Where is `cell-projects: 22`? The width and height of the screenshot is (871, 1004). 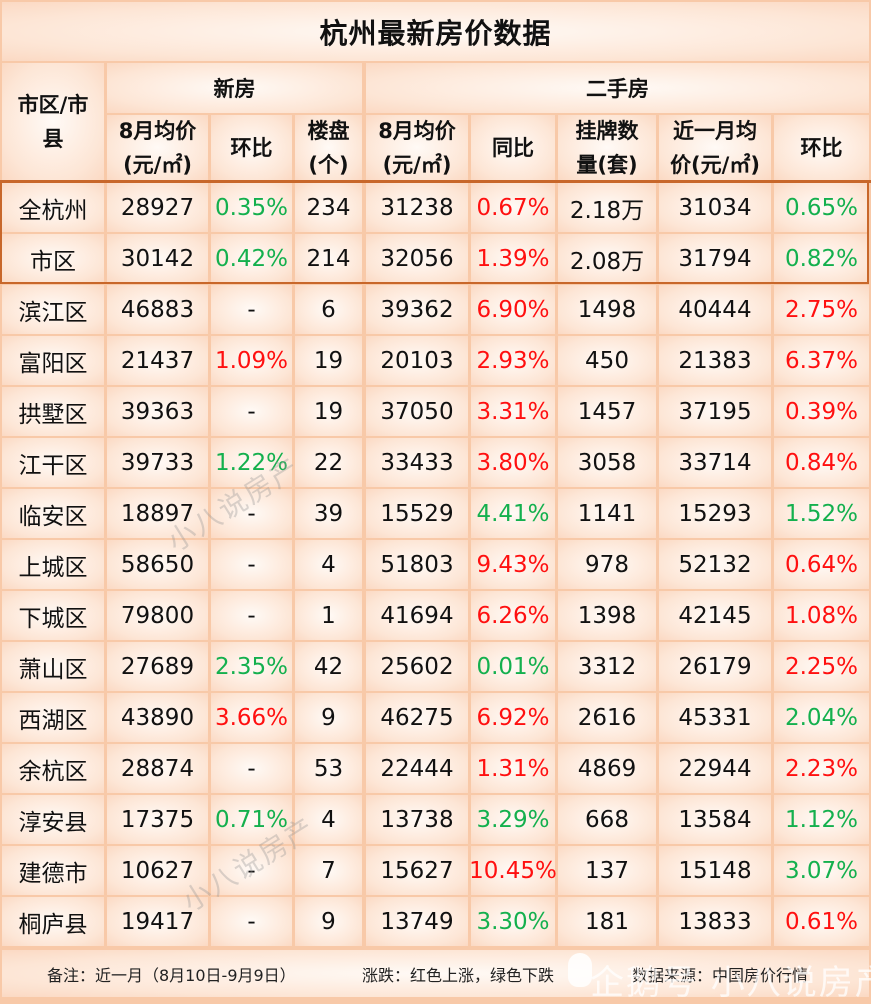 cell-projects: 22 is located at coordinates (328, 462).